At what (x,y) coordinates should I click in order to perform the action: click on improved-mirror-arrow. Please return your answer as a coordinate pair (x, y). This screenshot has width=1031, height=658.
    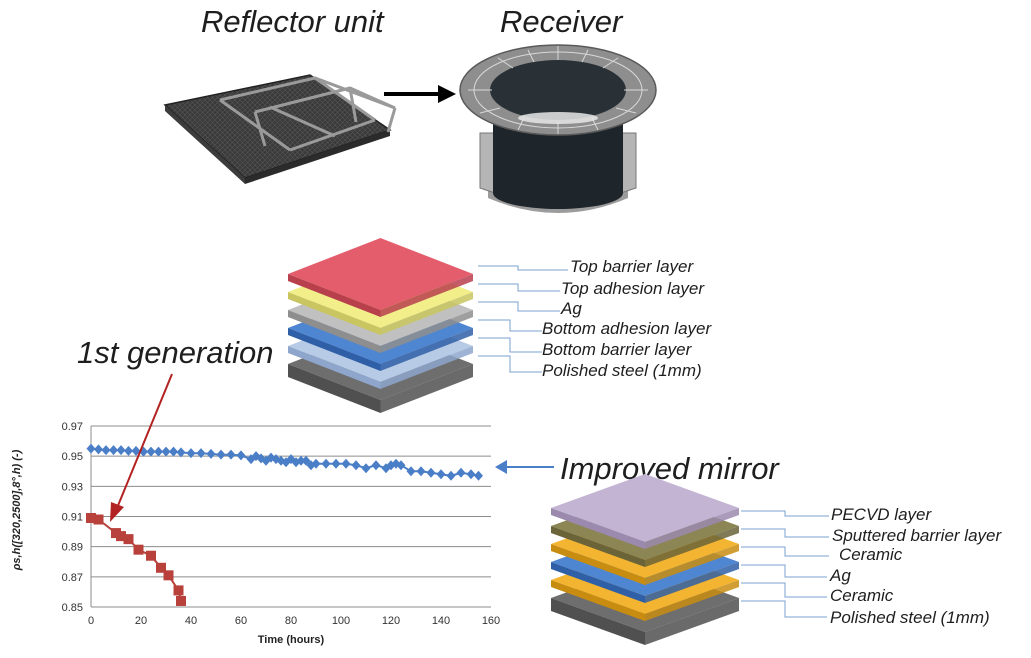
    Looking at the image, I should click on (524, 467).